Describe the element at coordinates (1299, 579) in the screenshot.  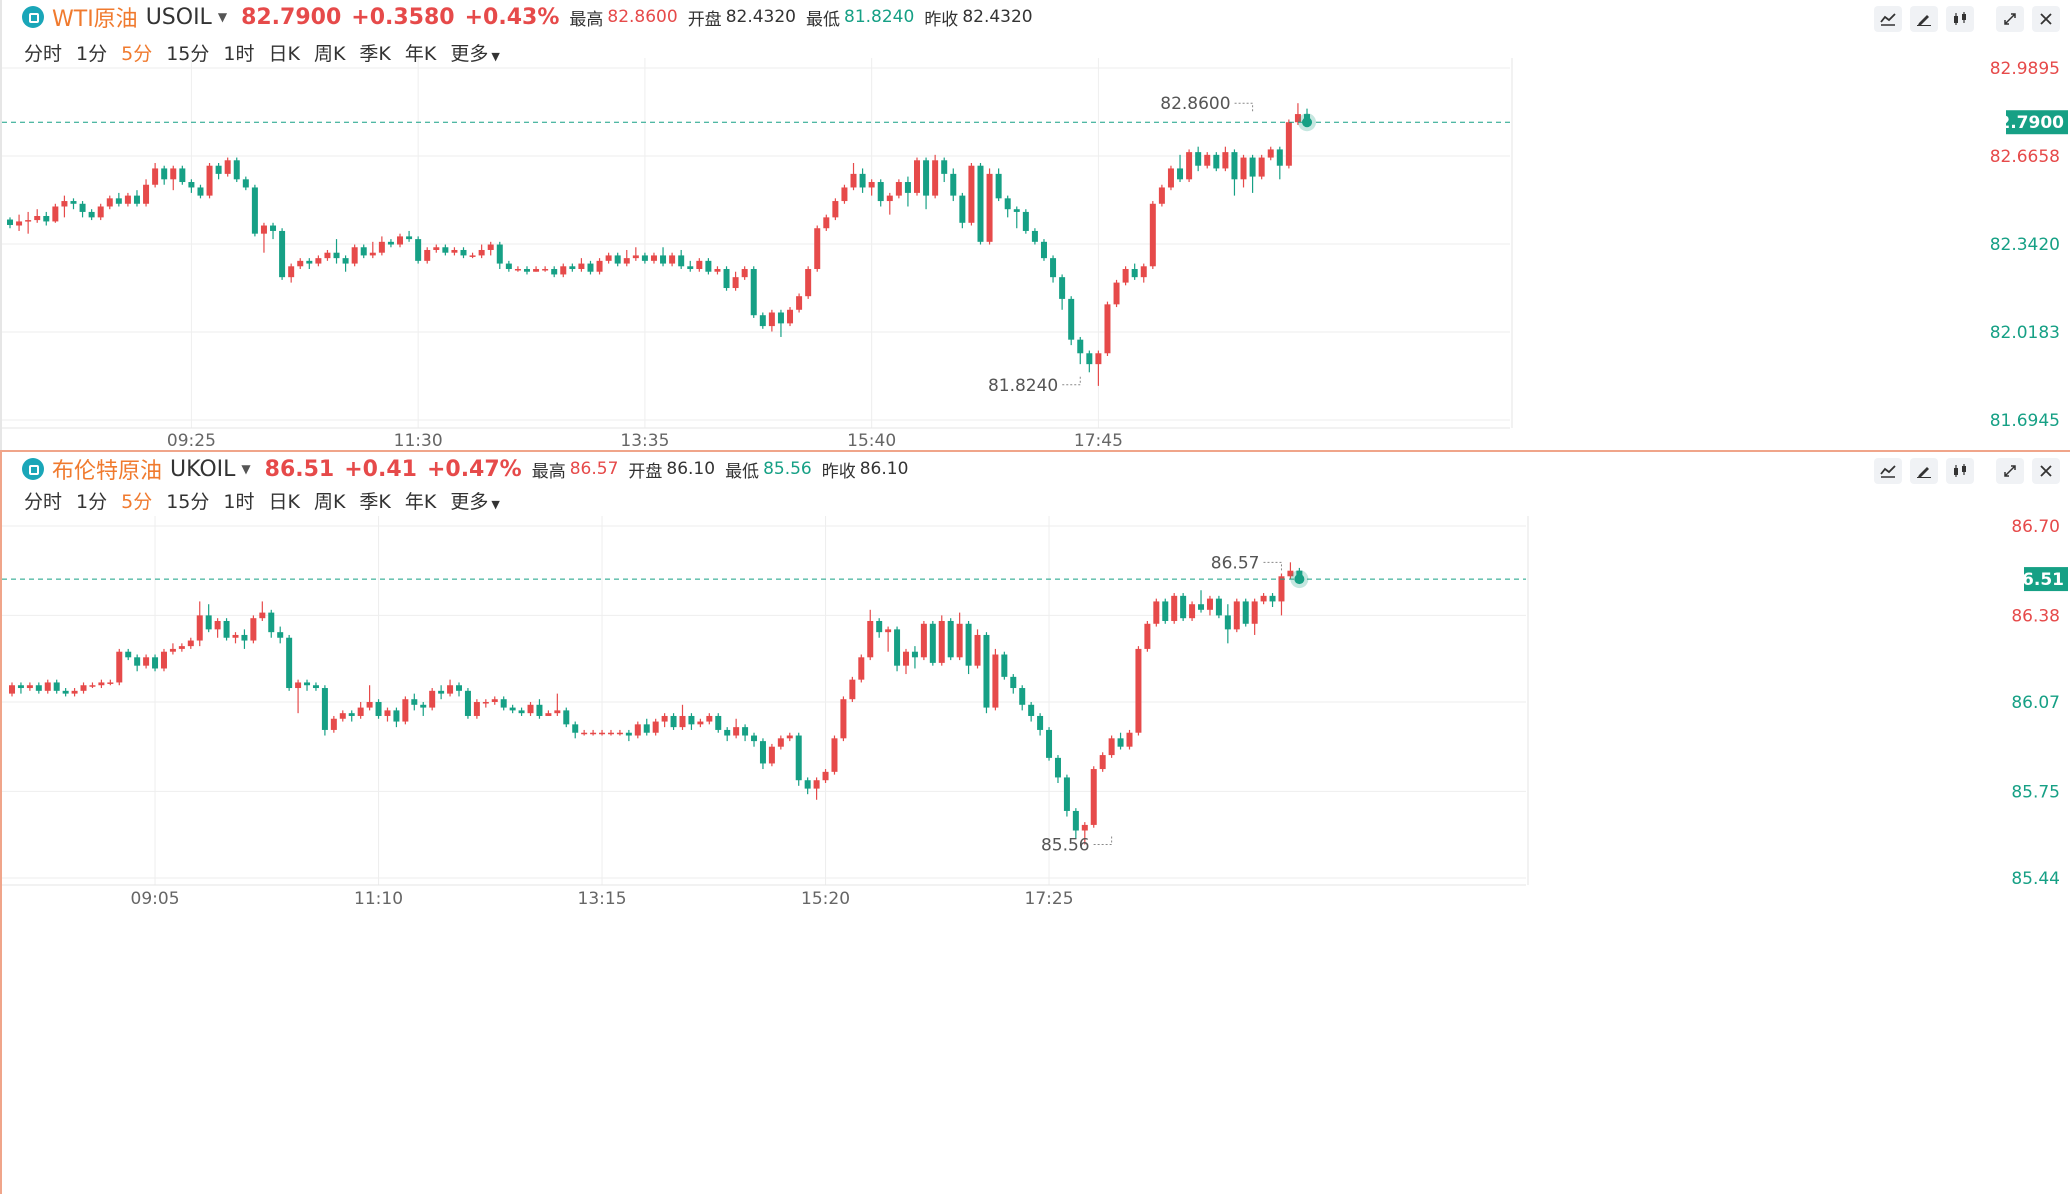
I see `current-price-dot` at that location.